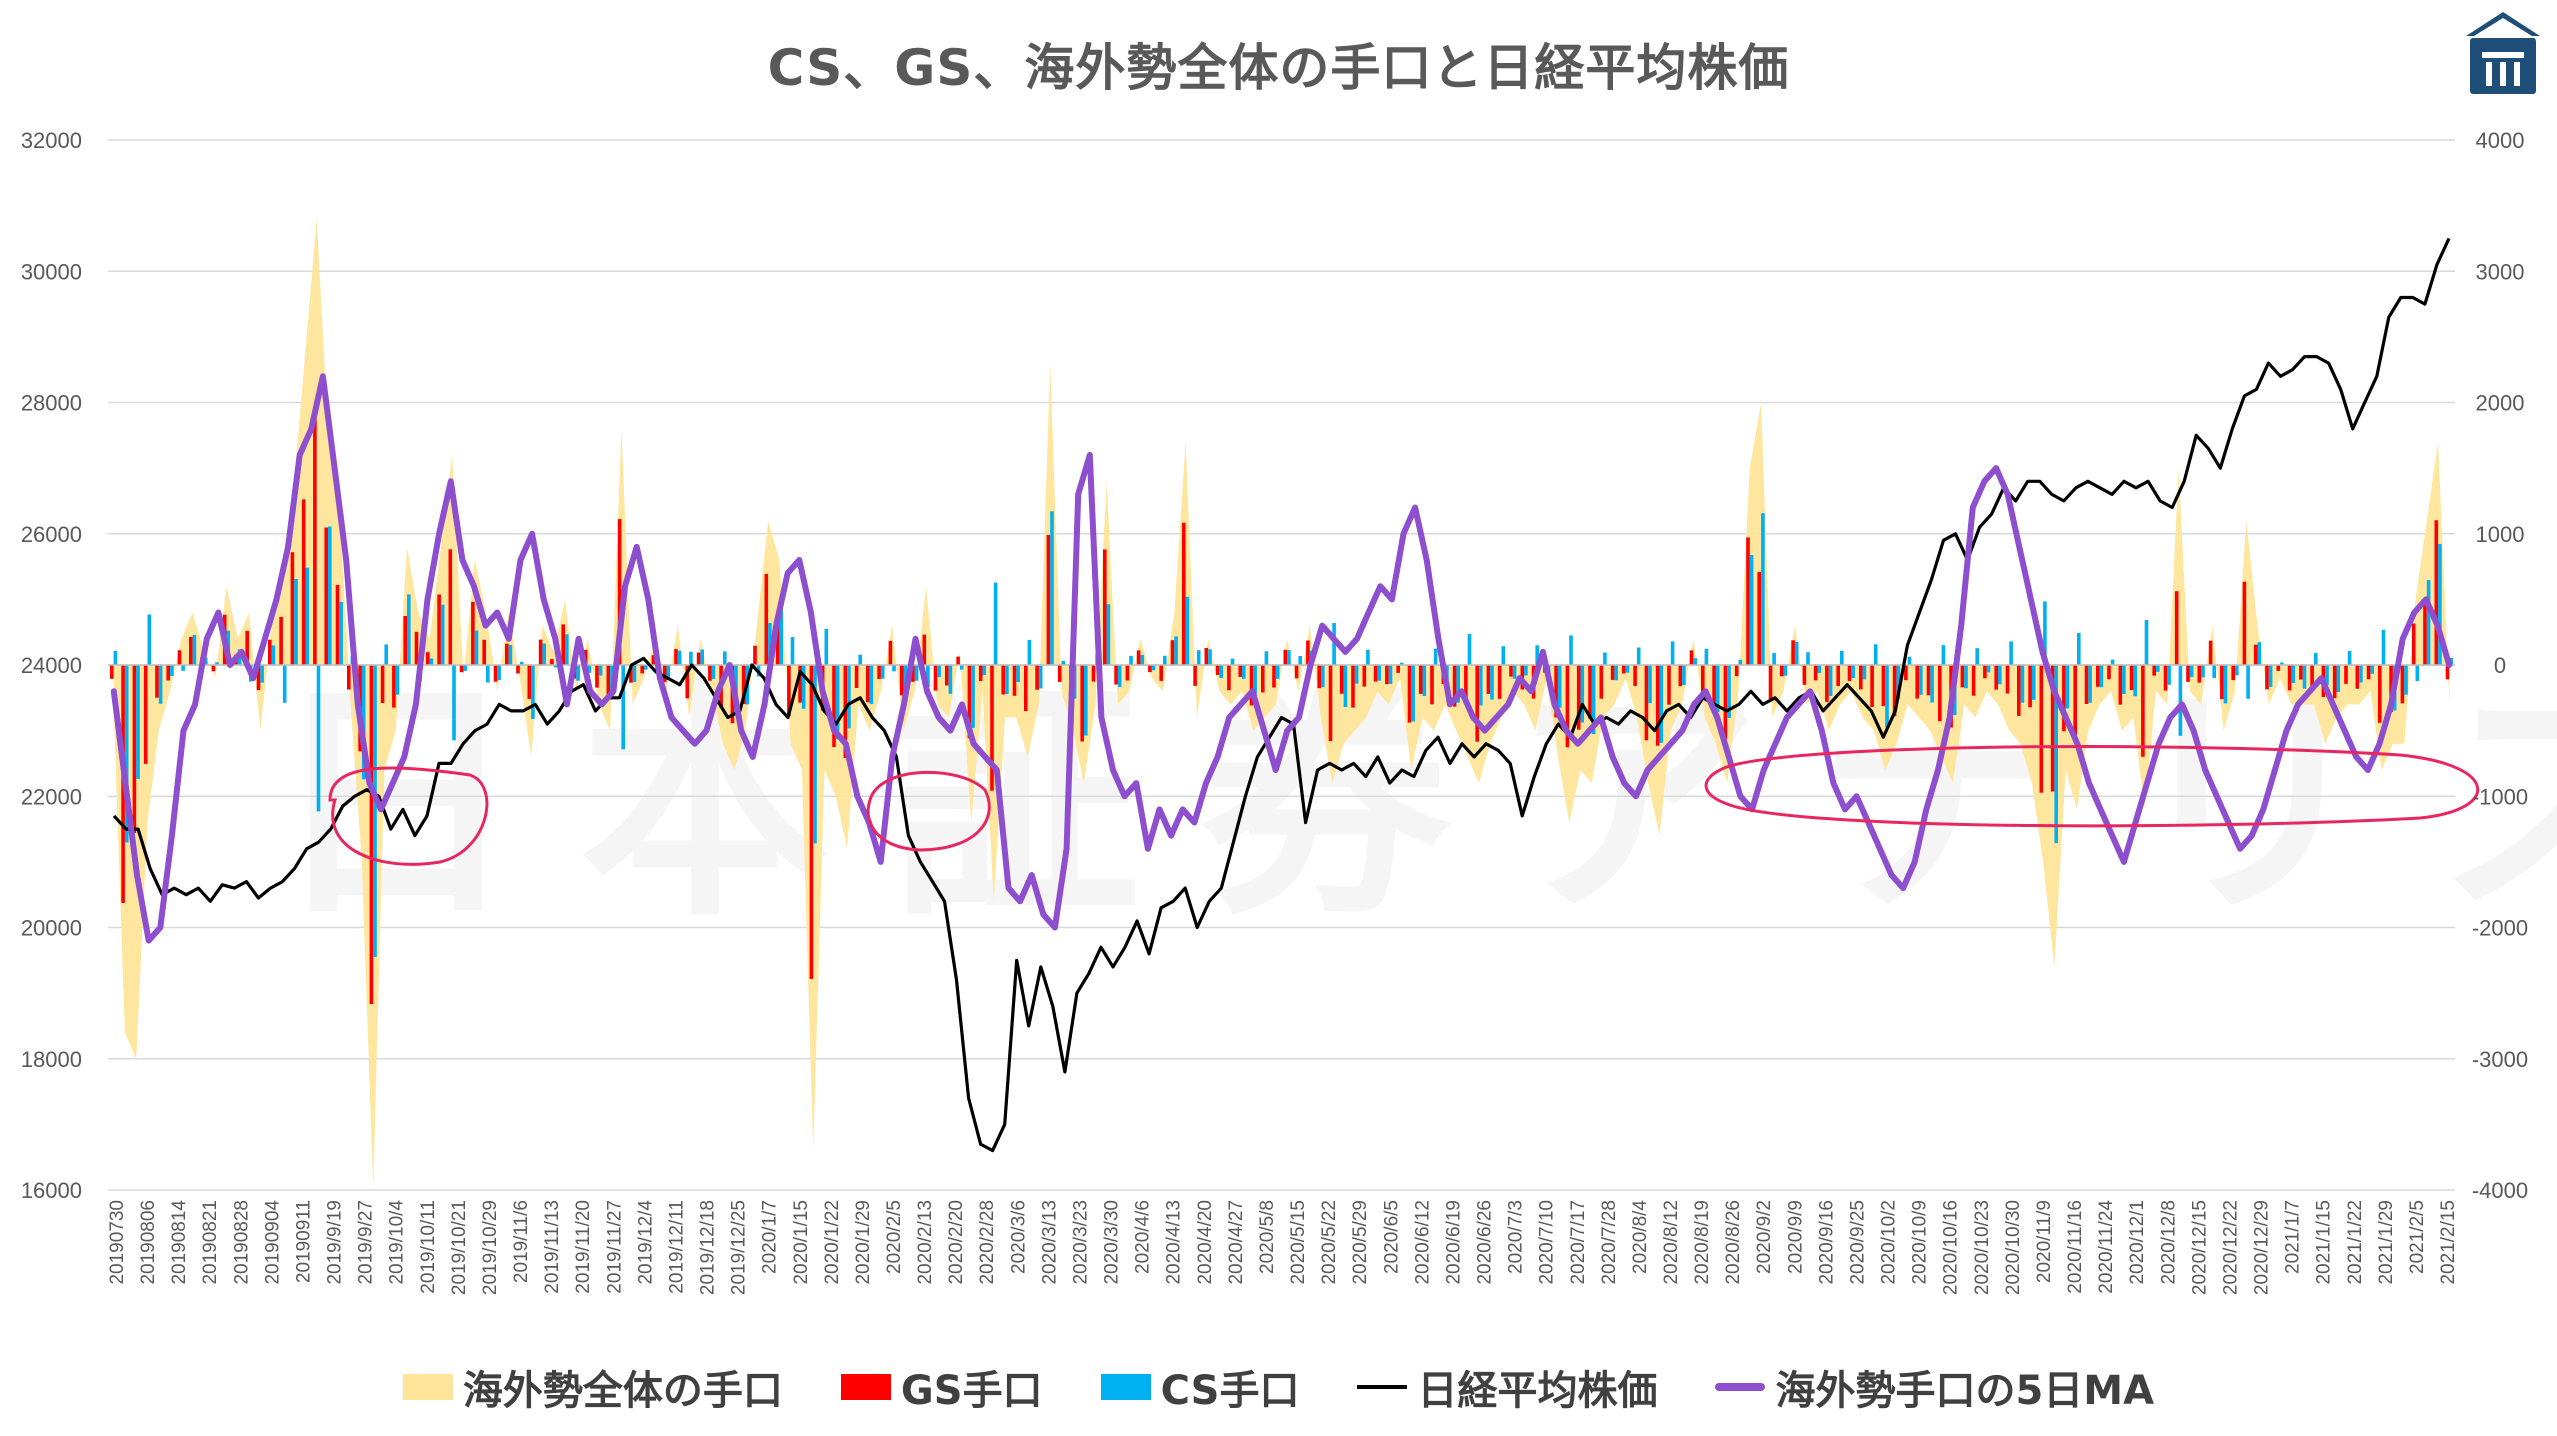 The width and height of the screenshot is (2557, 1436). What do you see at coordinates (1230, 1391) in the screenshot?
I see `legend-label: CS手口` at bounding box center [1230, 1391].